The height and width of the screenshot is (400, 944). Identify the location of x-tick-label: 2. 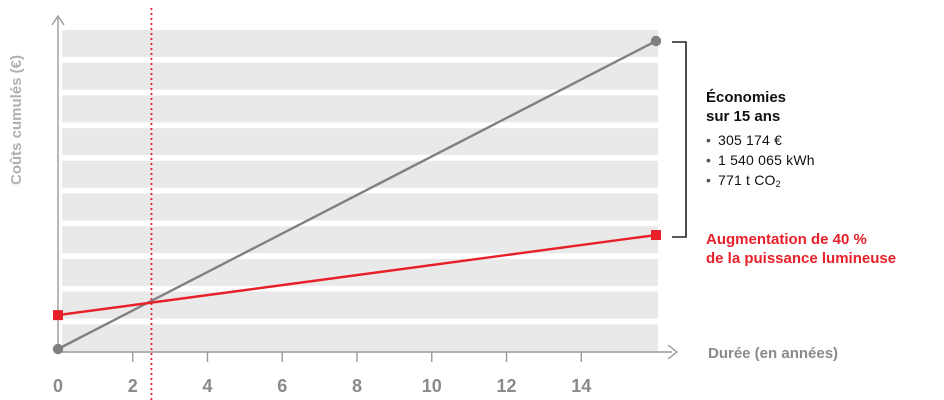
(133, 386).